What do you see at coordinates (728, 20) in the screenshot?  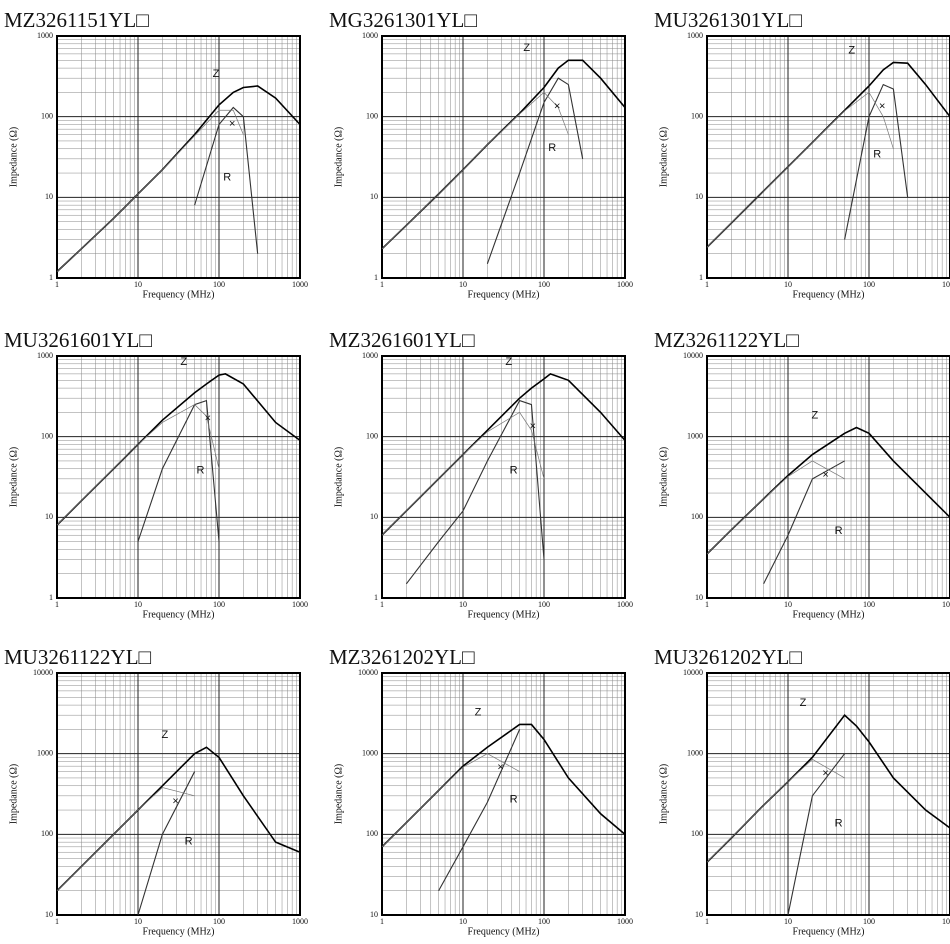 I see `chart-title: MU3261301YL□` at bounding box center [728, 20].